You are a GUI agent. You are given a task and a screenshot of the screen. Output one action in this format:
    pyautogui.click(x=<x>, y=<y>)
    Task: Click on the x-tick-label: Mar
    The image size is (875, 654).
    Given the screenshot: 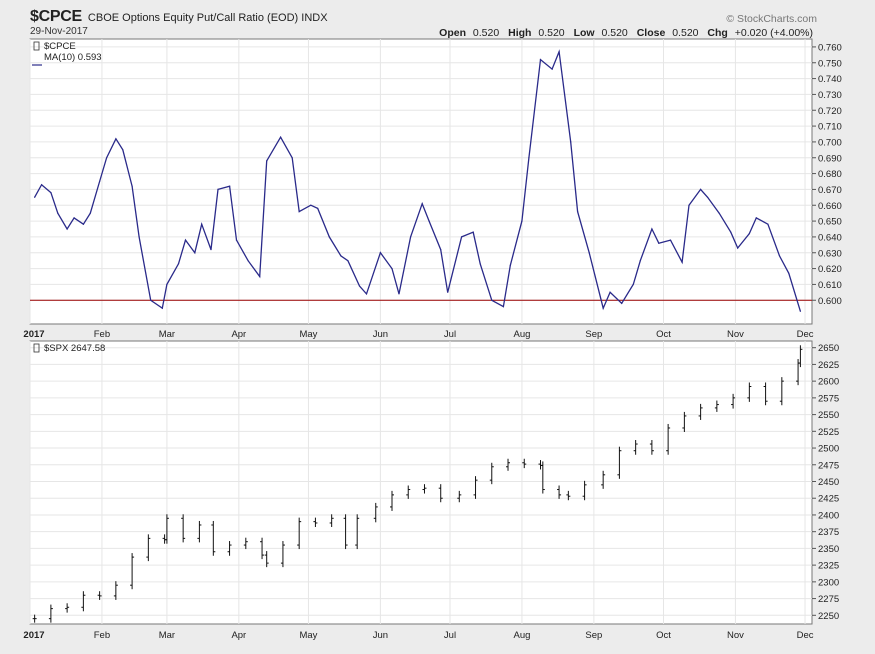 What is the action you would take?
    pyautogui.click(x=167, y=334)
    